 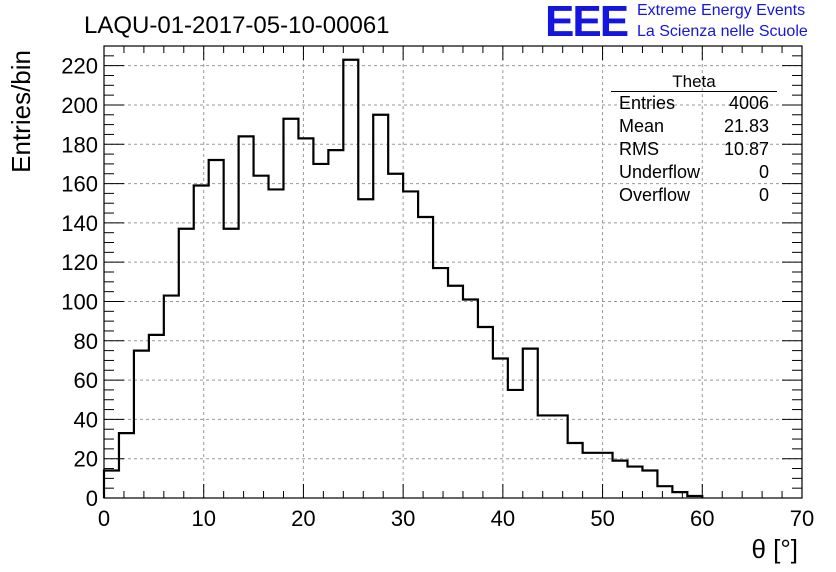 What do you see at coordinates (746, 149) in the screenshot?
I see `stats-value: 10.87` at bounding box center [746, 149].